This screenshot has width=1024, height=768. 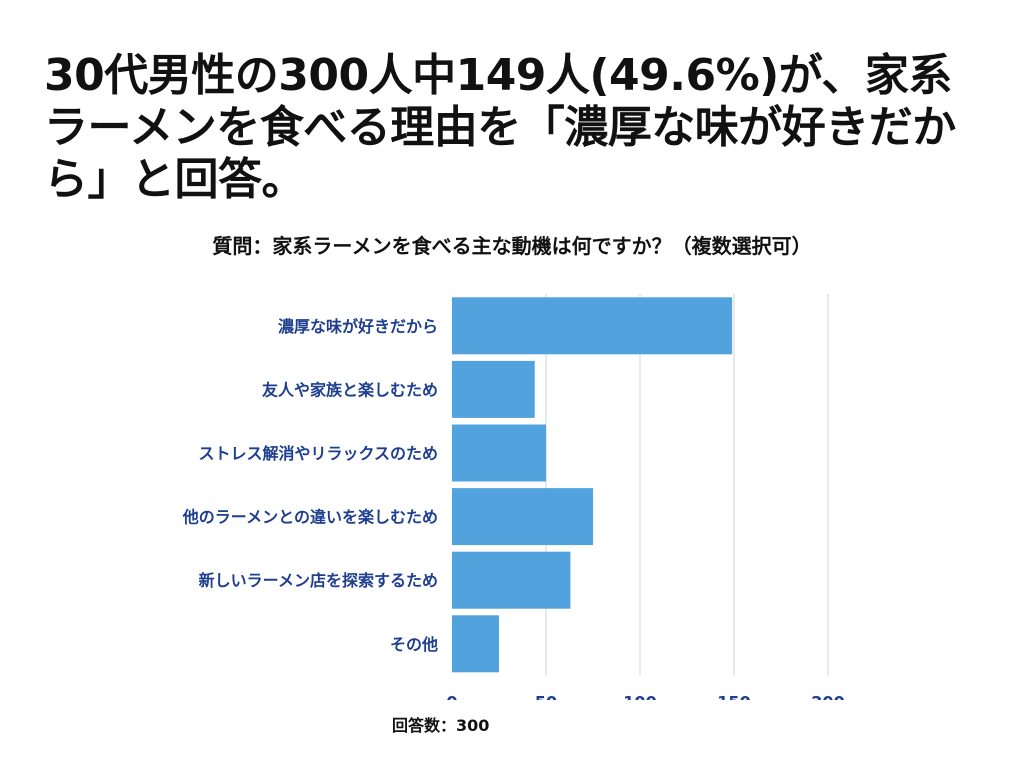 I want to click on x-tick-label-50: 50, so click(x=546, y=696).